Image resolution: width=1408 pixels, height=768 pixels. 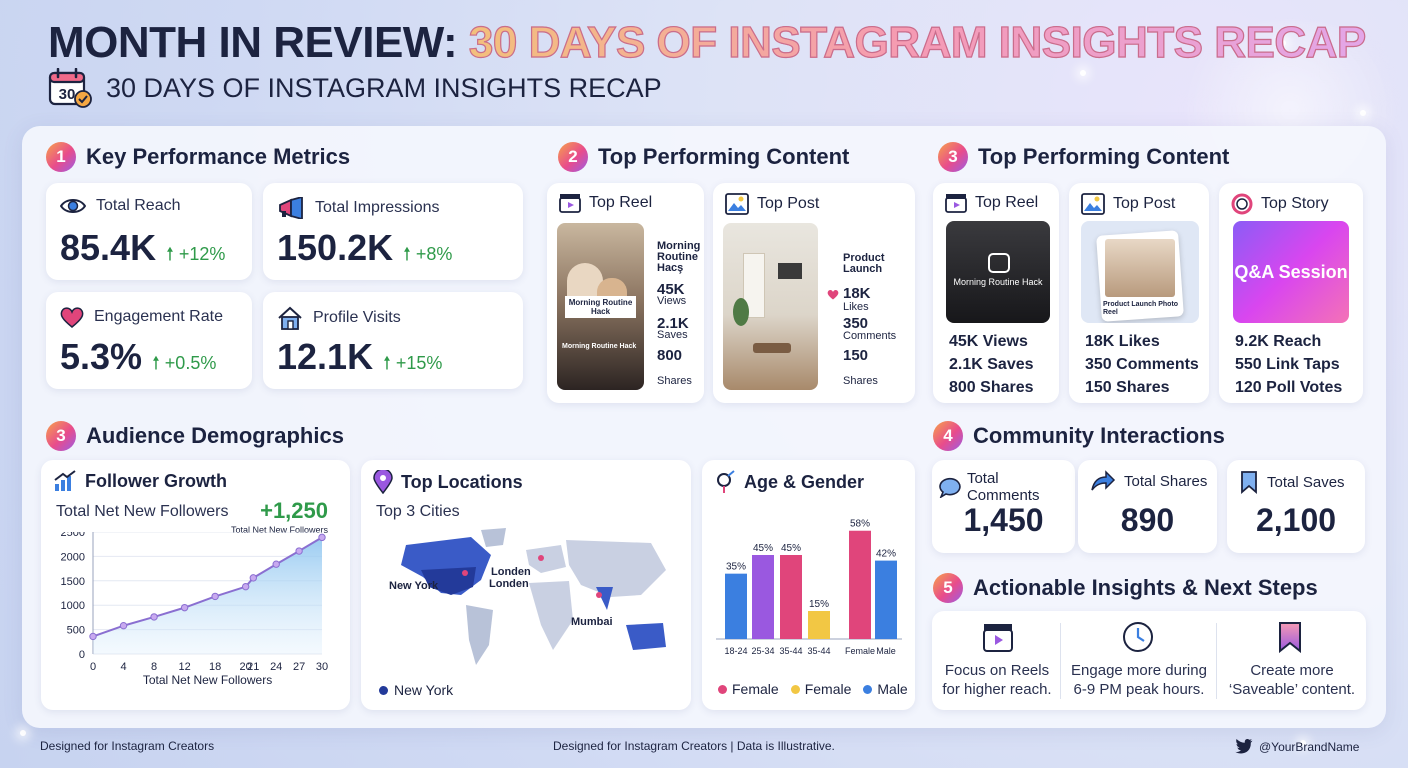 What do you see at coordinates (991, 387) in the screenshot?
I see `stat-line: 800 Shares` at bounding box center [991, 387].